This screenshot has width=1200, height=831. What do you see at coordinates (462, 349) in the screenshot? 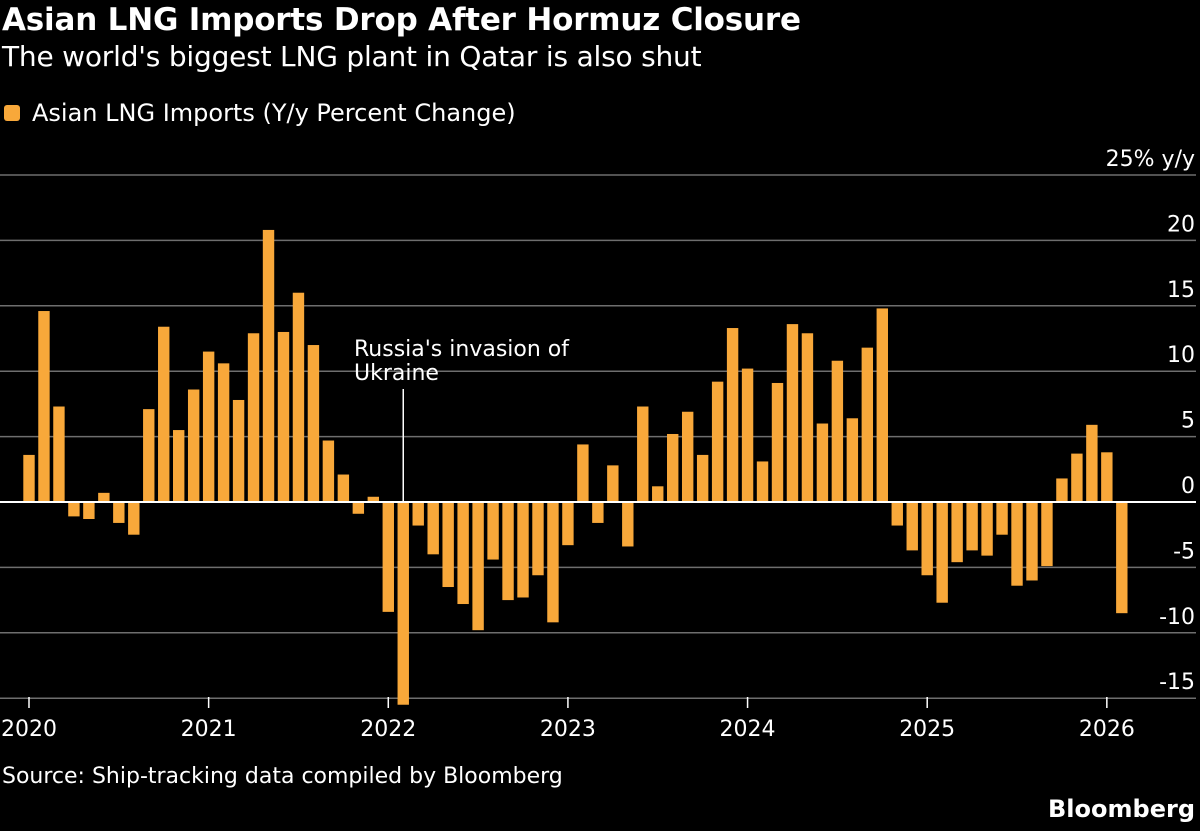
I see `annotation-text: Russia's invasion of` at bounding box center [462, 349].